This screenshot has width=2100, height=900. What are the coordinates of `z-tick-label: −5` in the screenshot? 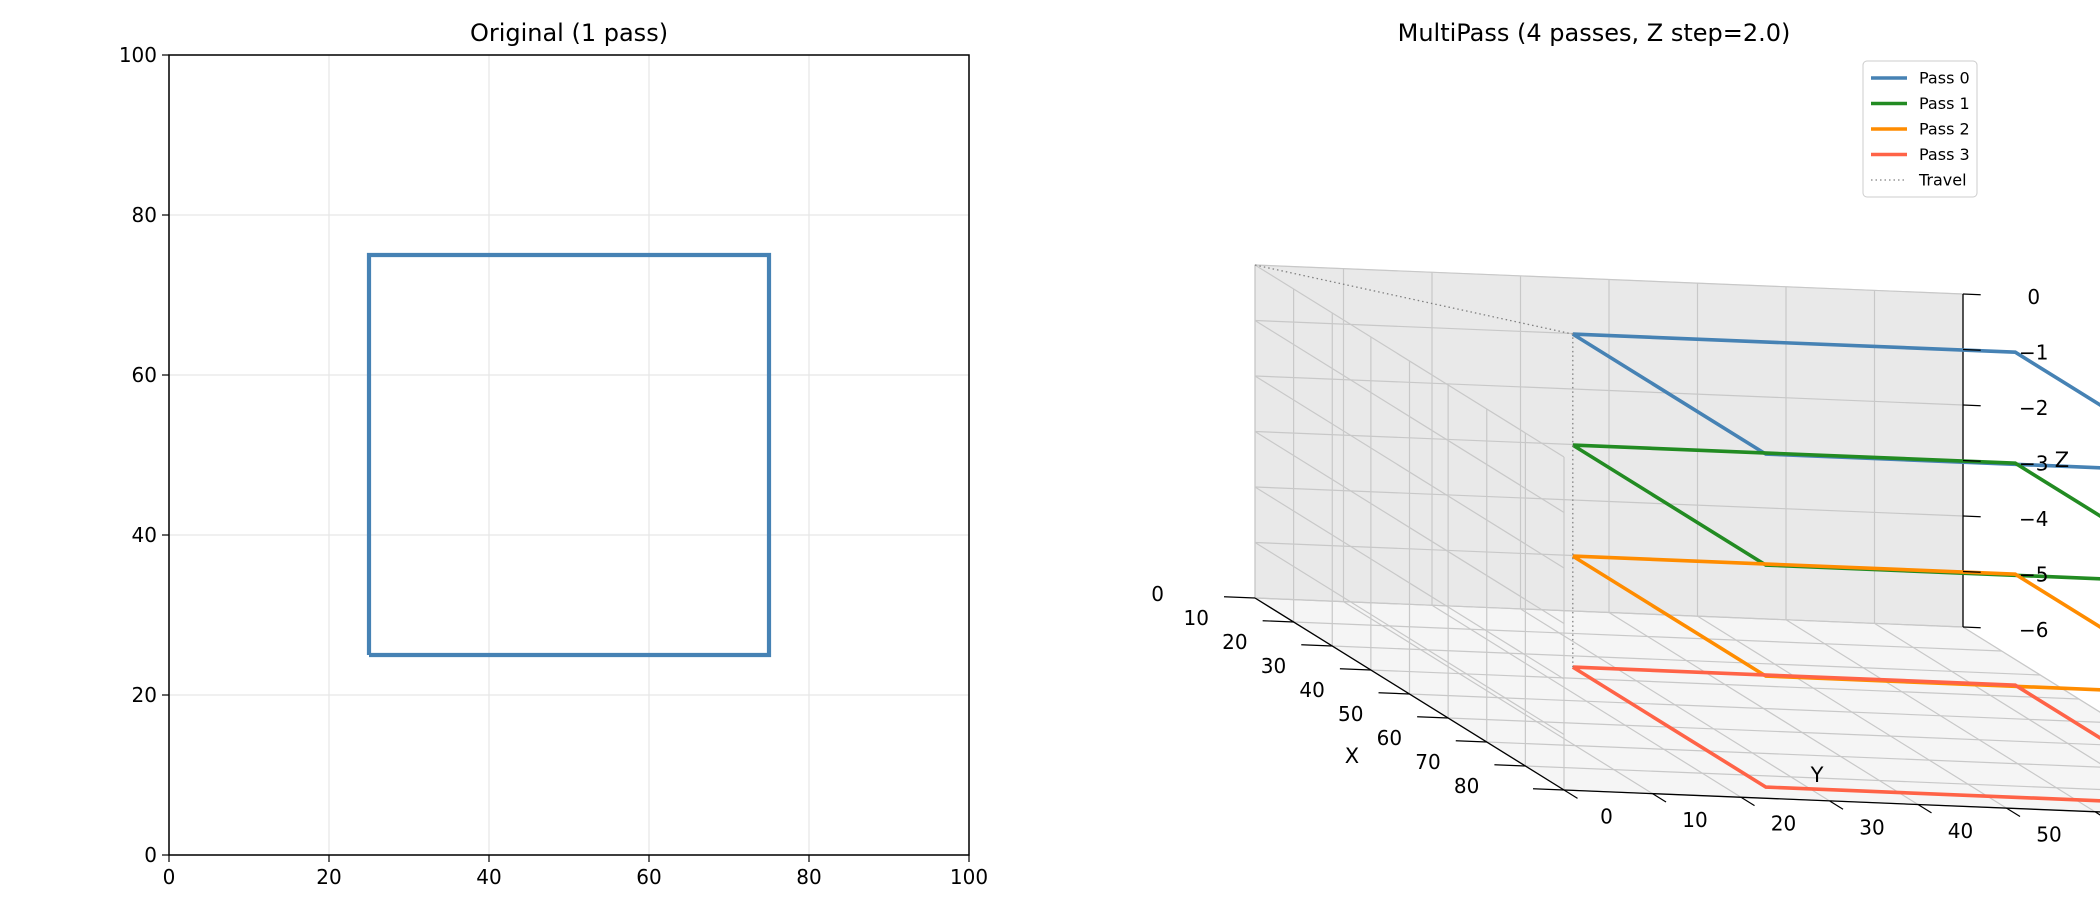 It's located at (2033, 574).